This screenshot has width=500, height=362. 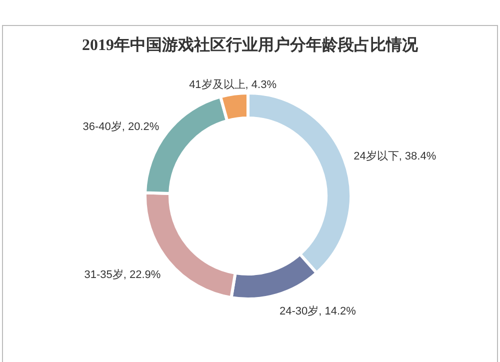 What do you see at coordinates (122, 274) in the screenshot?
I see `slice-label: 31-35岁, 22.9%` at bounding box center [122, 274].